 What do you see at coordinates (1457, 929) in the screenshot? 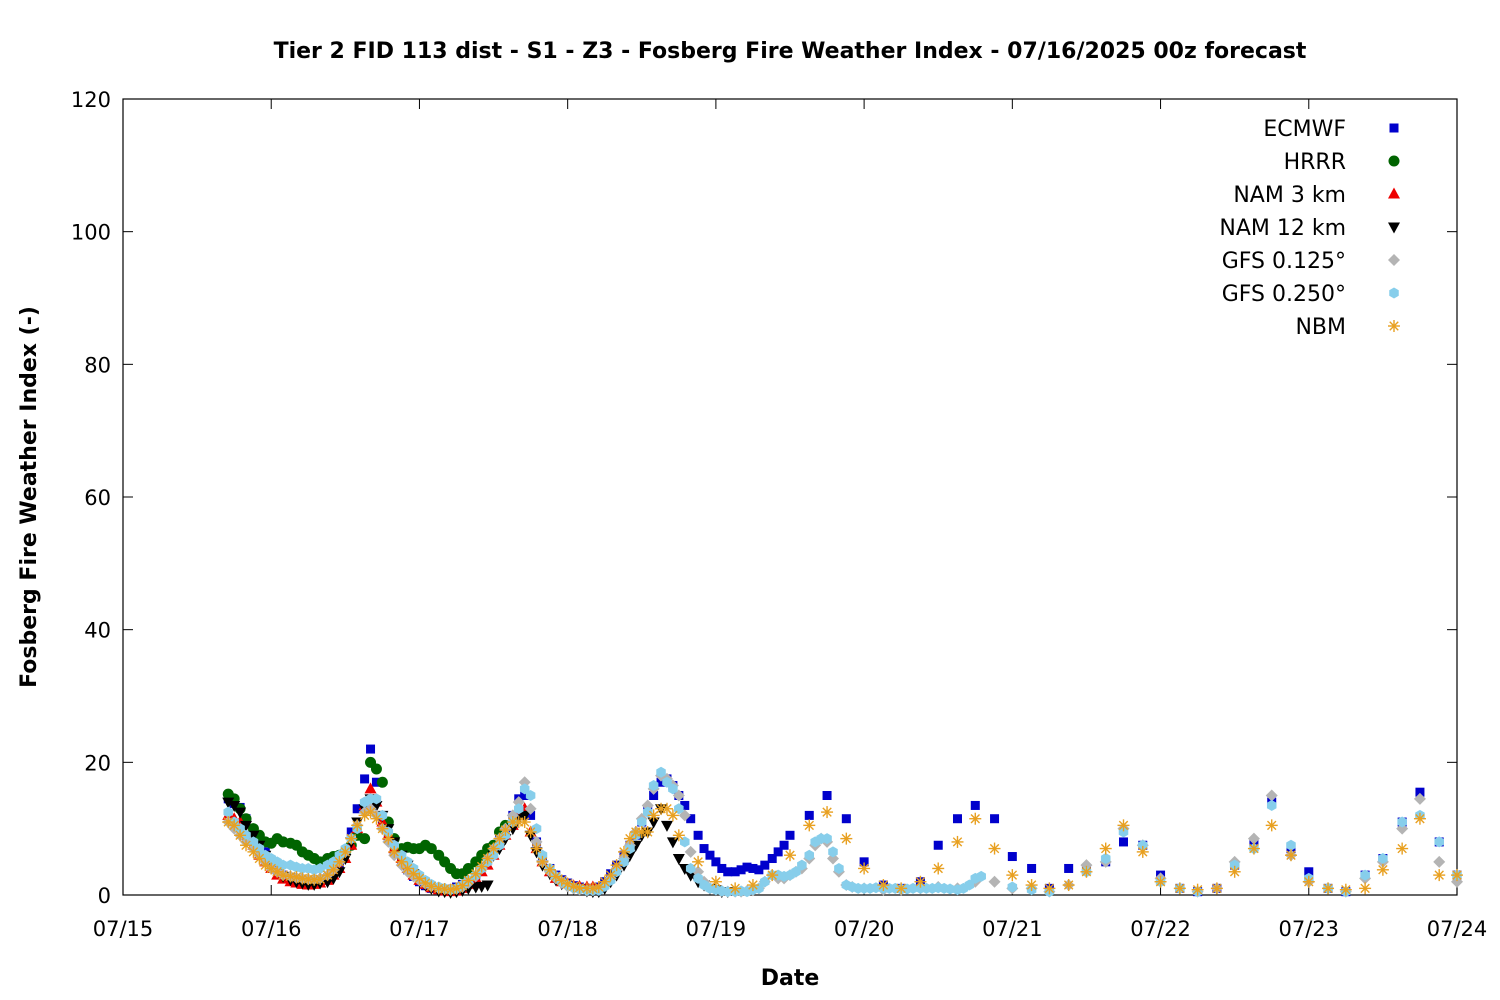
I see `x-tick-label: 07/24` at bounding box center [1457, 929].